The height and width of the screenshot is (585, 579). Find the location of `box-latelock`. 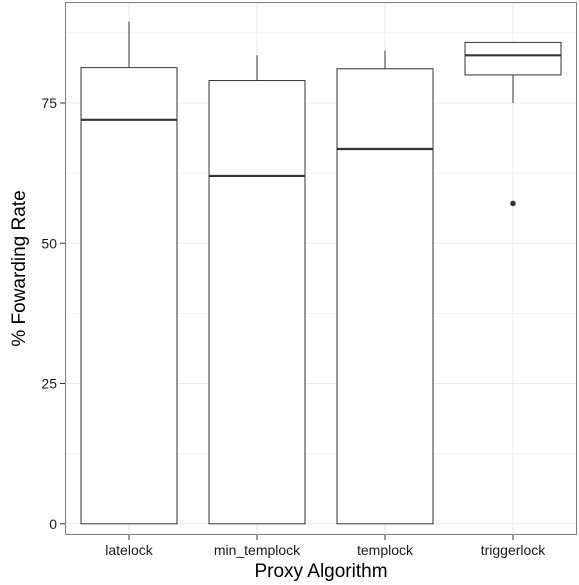

box-latelock is located at coordinates (129, 273).